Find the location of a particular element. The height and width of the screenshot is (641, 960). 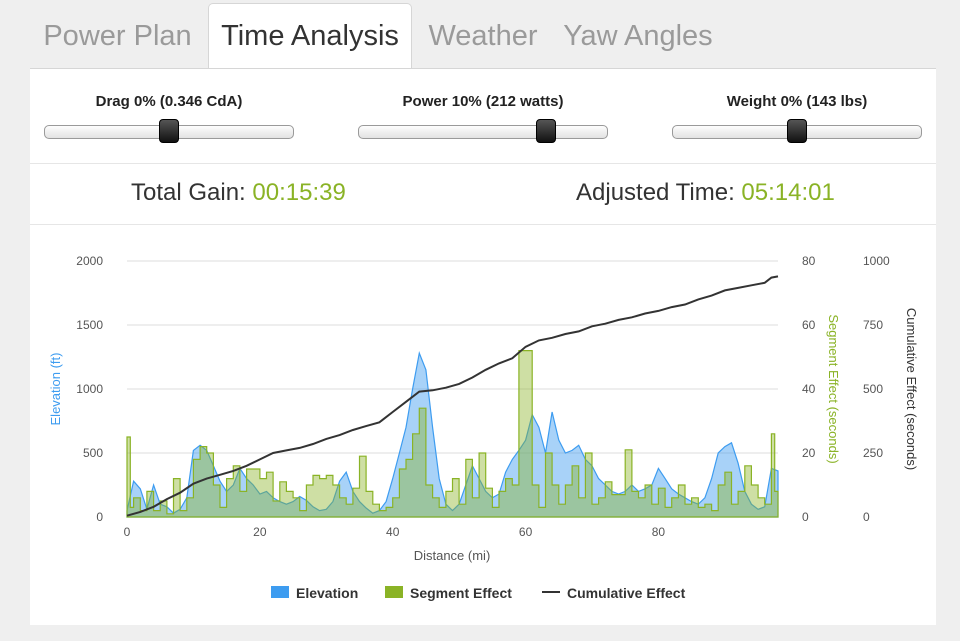

elevation-axis-title: Elevation (ft) is located at coordinates (55, 389).